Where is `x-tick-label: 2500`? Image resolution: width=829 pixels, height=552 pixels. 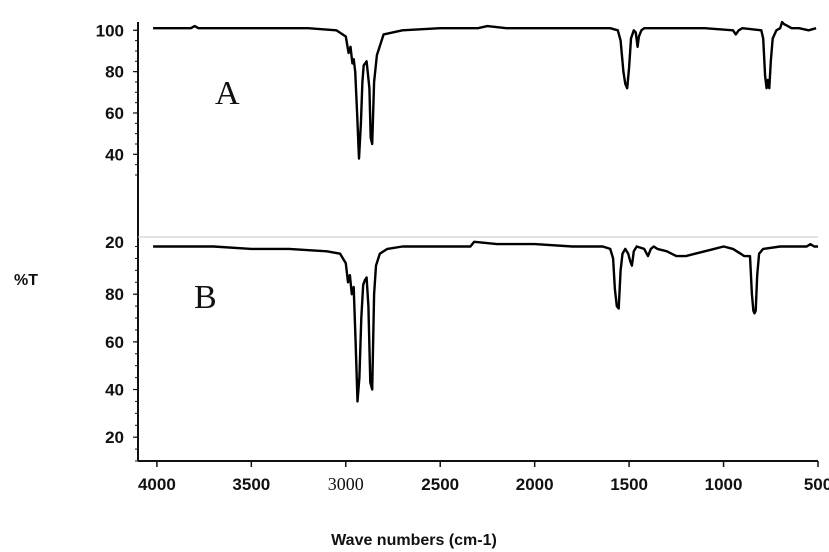 x-tick-label: 2500 is located at coordinates (440, 484).